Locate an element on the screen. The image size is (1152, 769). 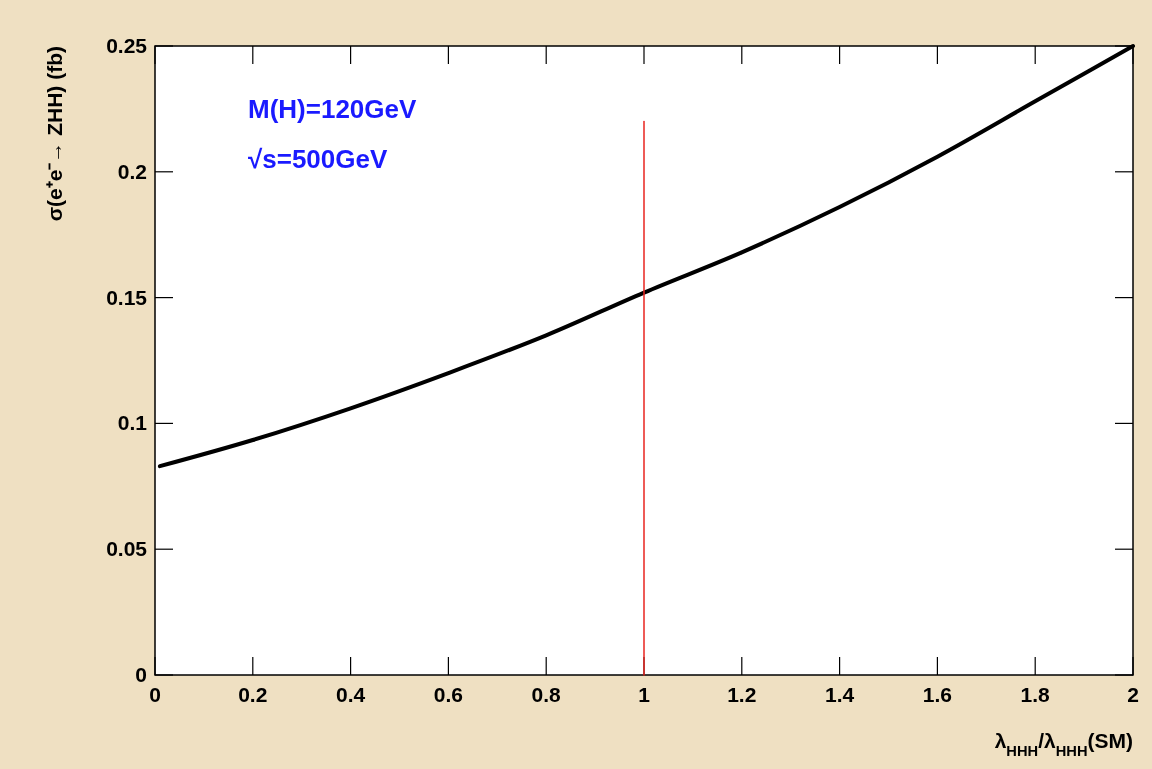
y-tick-label: 0.2 is located at coordinates (132, 171).